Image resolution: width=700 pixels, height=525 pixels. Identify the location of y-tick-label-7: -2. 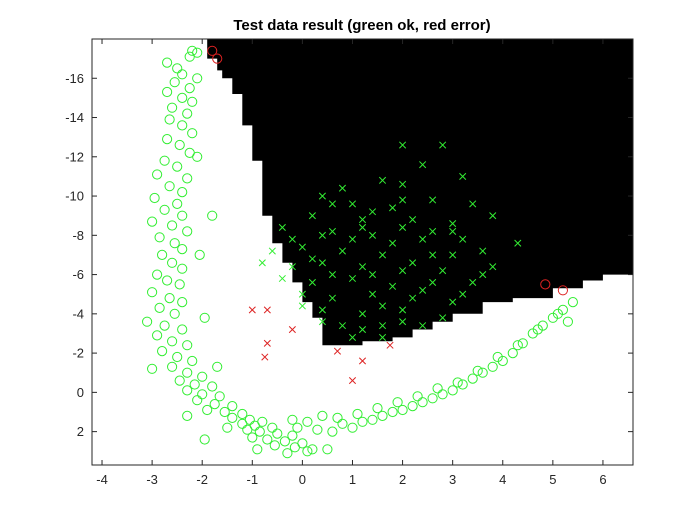
(78, 353).